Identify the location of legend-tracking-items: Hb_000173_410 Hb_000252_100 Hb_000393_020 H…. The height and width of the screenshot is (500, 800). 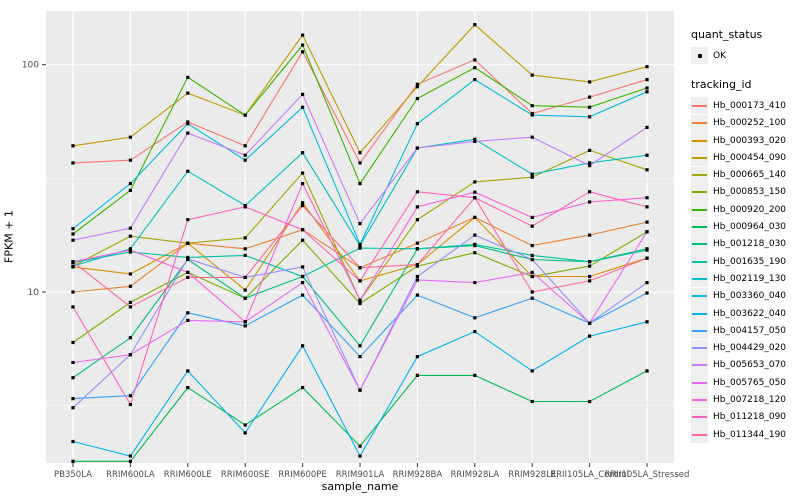
(745, 270).